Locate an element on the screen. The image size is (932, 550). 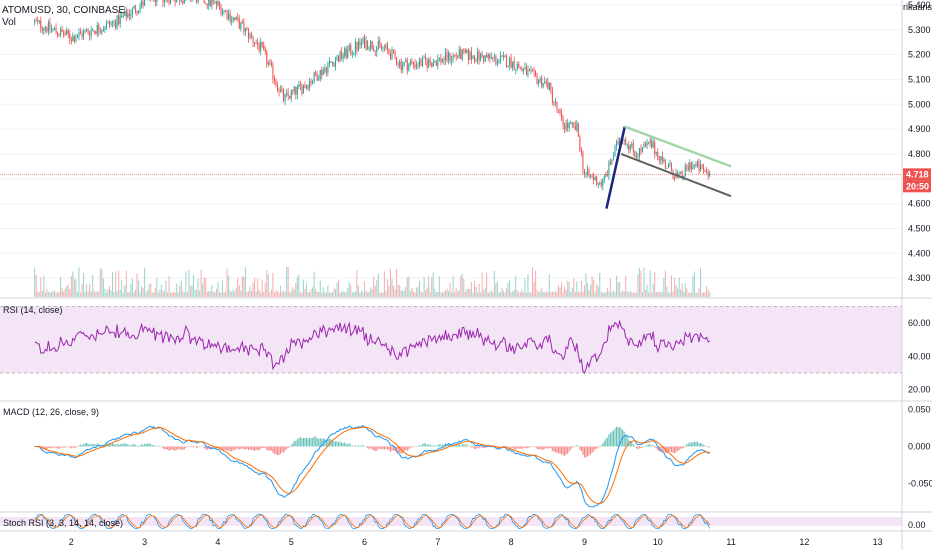
time-tick-label: 4 is located at coordinates (217, 542).